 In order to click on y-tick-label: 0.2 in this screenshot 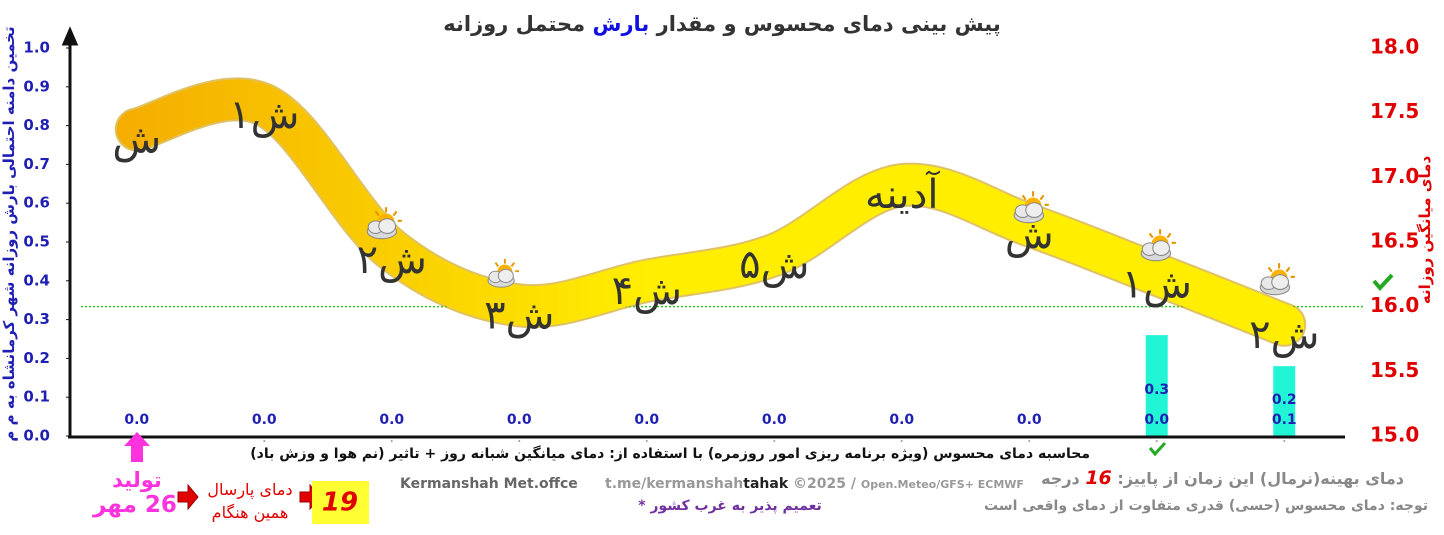, I will do `click(36, 358)`.